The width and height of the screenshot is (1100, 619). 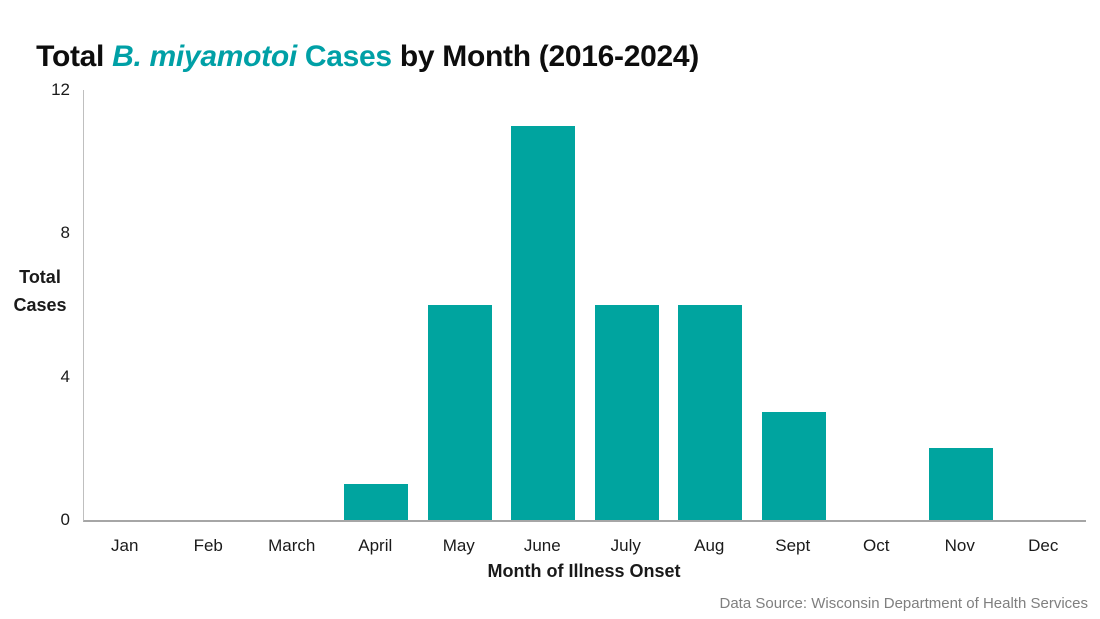 I want to click on x-tick-label-april: April, so click(x=375, y=545).